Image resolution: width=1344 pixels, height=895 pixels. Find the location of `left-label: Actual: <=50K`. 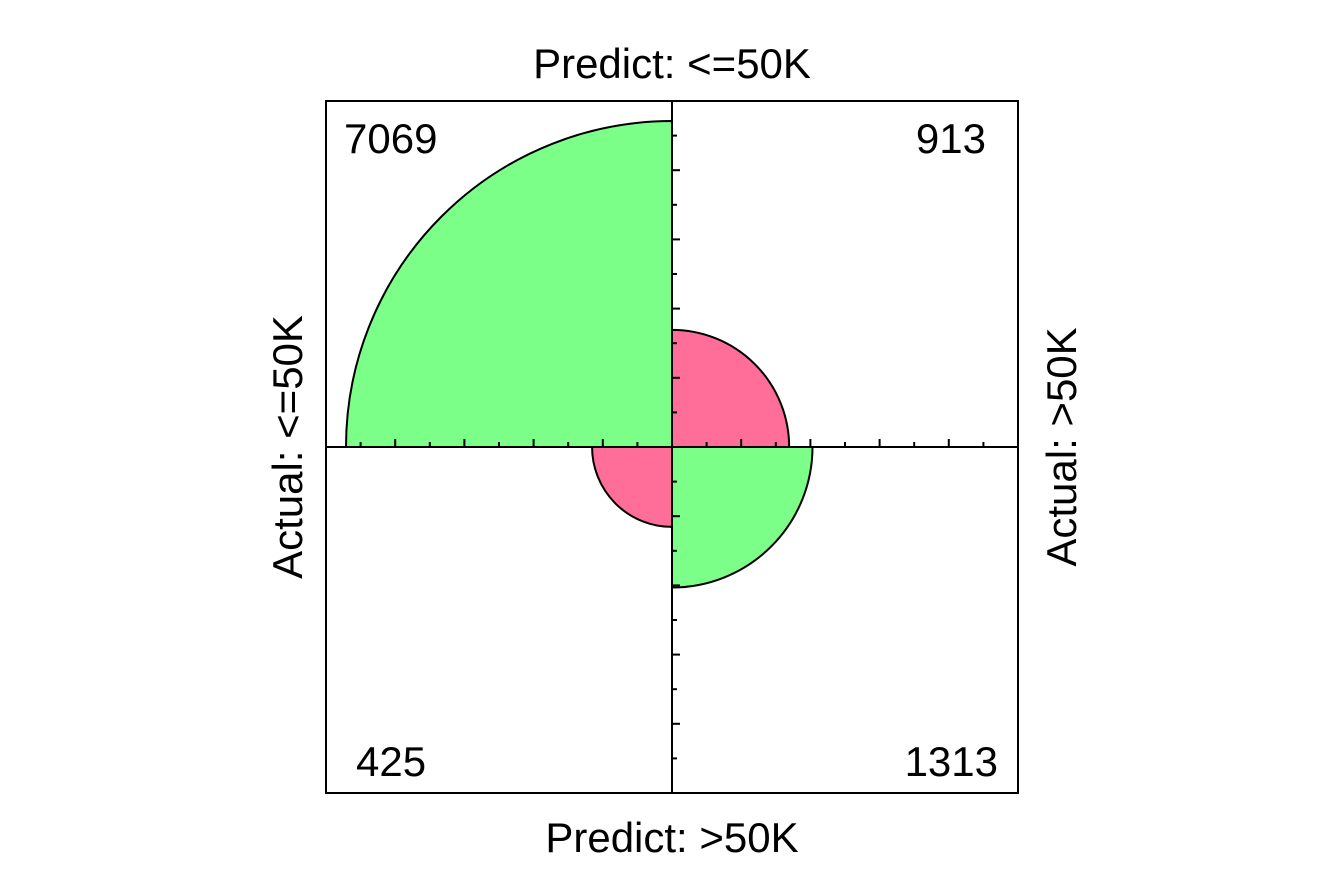

left-label: Actual: <=50K is located at coordinates (287, 447).